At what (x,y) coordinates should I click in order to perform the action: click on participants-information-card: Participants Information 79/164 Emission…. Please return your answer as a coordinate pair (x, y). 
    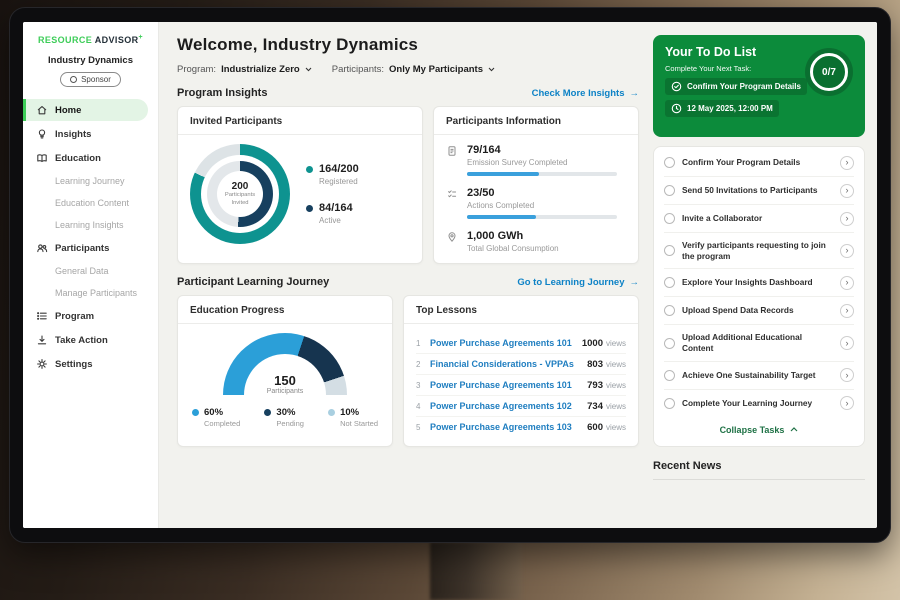
    Looking at the image, I should click on (536, 185).